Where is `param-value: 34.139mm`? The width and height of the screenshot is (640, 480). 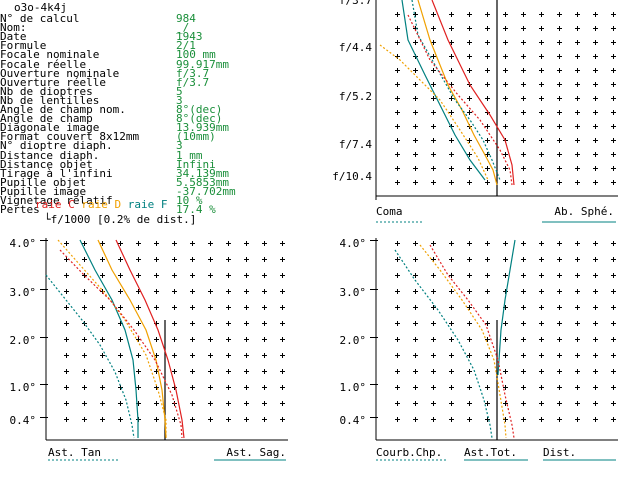 param-value: 34.139mm is located at coordinates (202, 173).